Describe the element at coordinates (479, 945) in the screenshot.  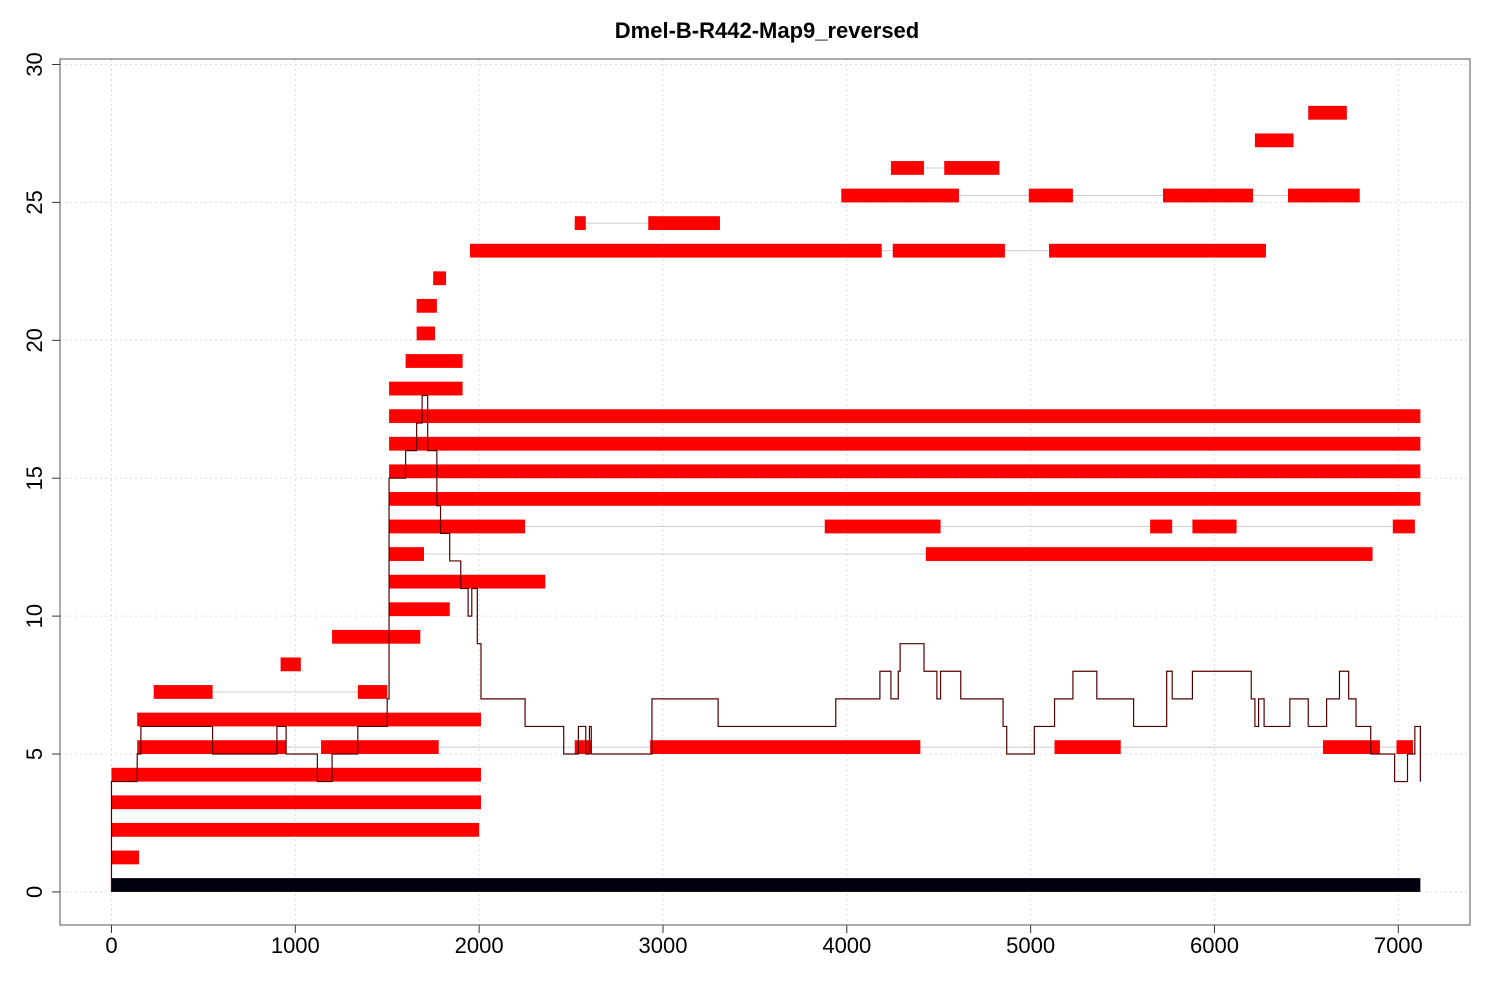
I see `x-tick-label: 2000` at that location.